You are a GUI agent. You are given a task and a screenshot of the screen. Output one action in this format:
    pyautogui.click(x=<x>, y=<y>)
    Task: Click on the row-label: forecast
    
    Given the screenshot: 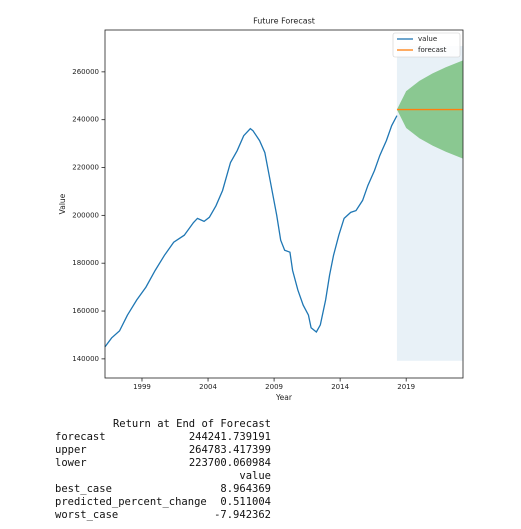 What is the action you would take?
    pyautogui.click(x=80, y=437)
    